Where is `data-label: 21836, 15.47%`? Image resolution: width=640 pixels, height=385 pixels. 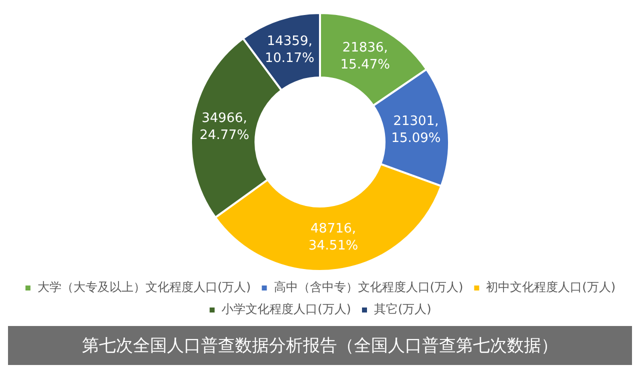 data-label: 21836, 15.47% is located at coordinates (365, 56).